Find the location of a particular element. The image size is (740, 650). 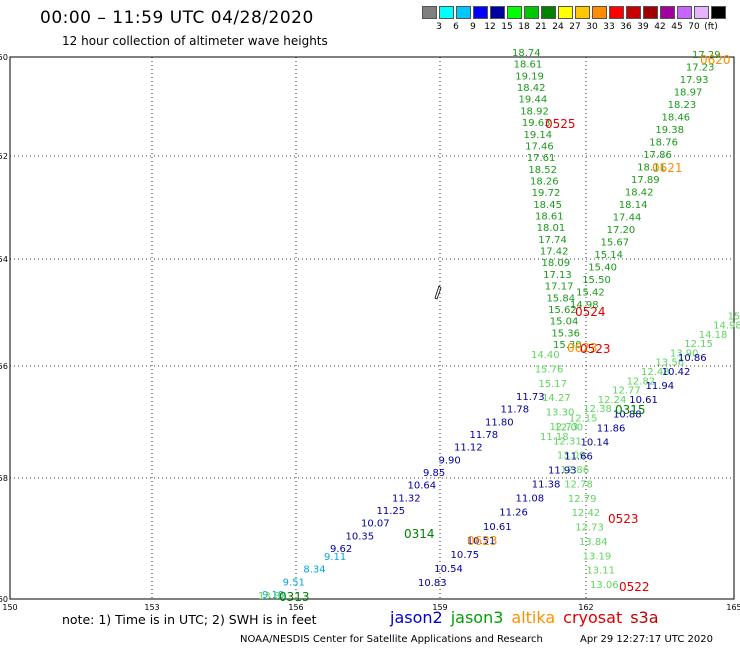

swh-label: 17.42 is located at coordinates (554, 252).